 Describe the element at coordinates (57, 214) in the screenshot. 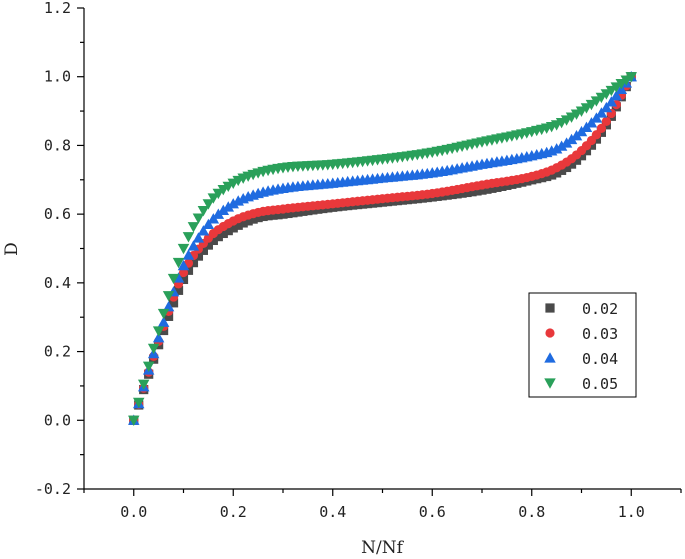

I see `y-tick-label: 0.6` at that location.